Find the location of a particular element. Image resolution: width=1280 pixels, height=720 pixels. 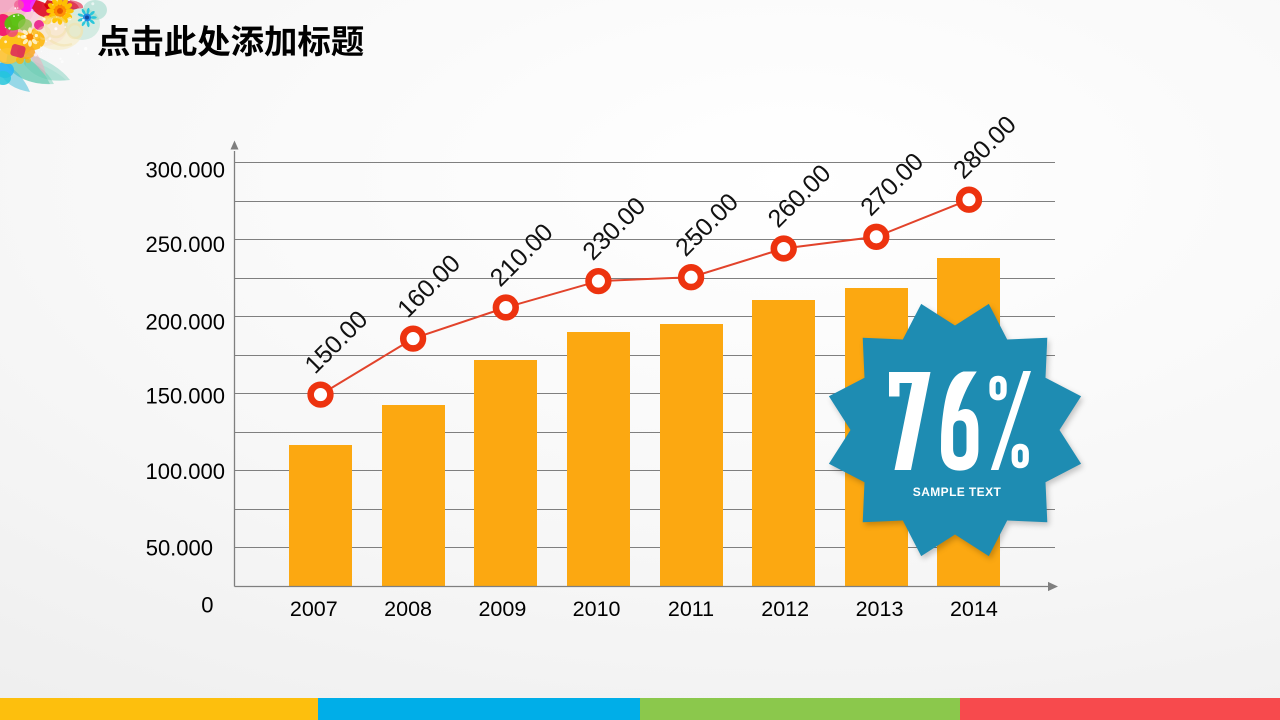

svg-text: 200.000 is located at coordinates (185, 322).